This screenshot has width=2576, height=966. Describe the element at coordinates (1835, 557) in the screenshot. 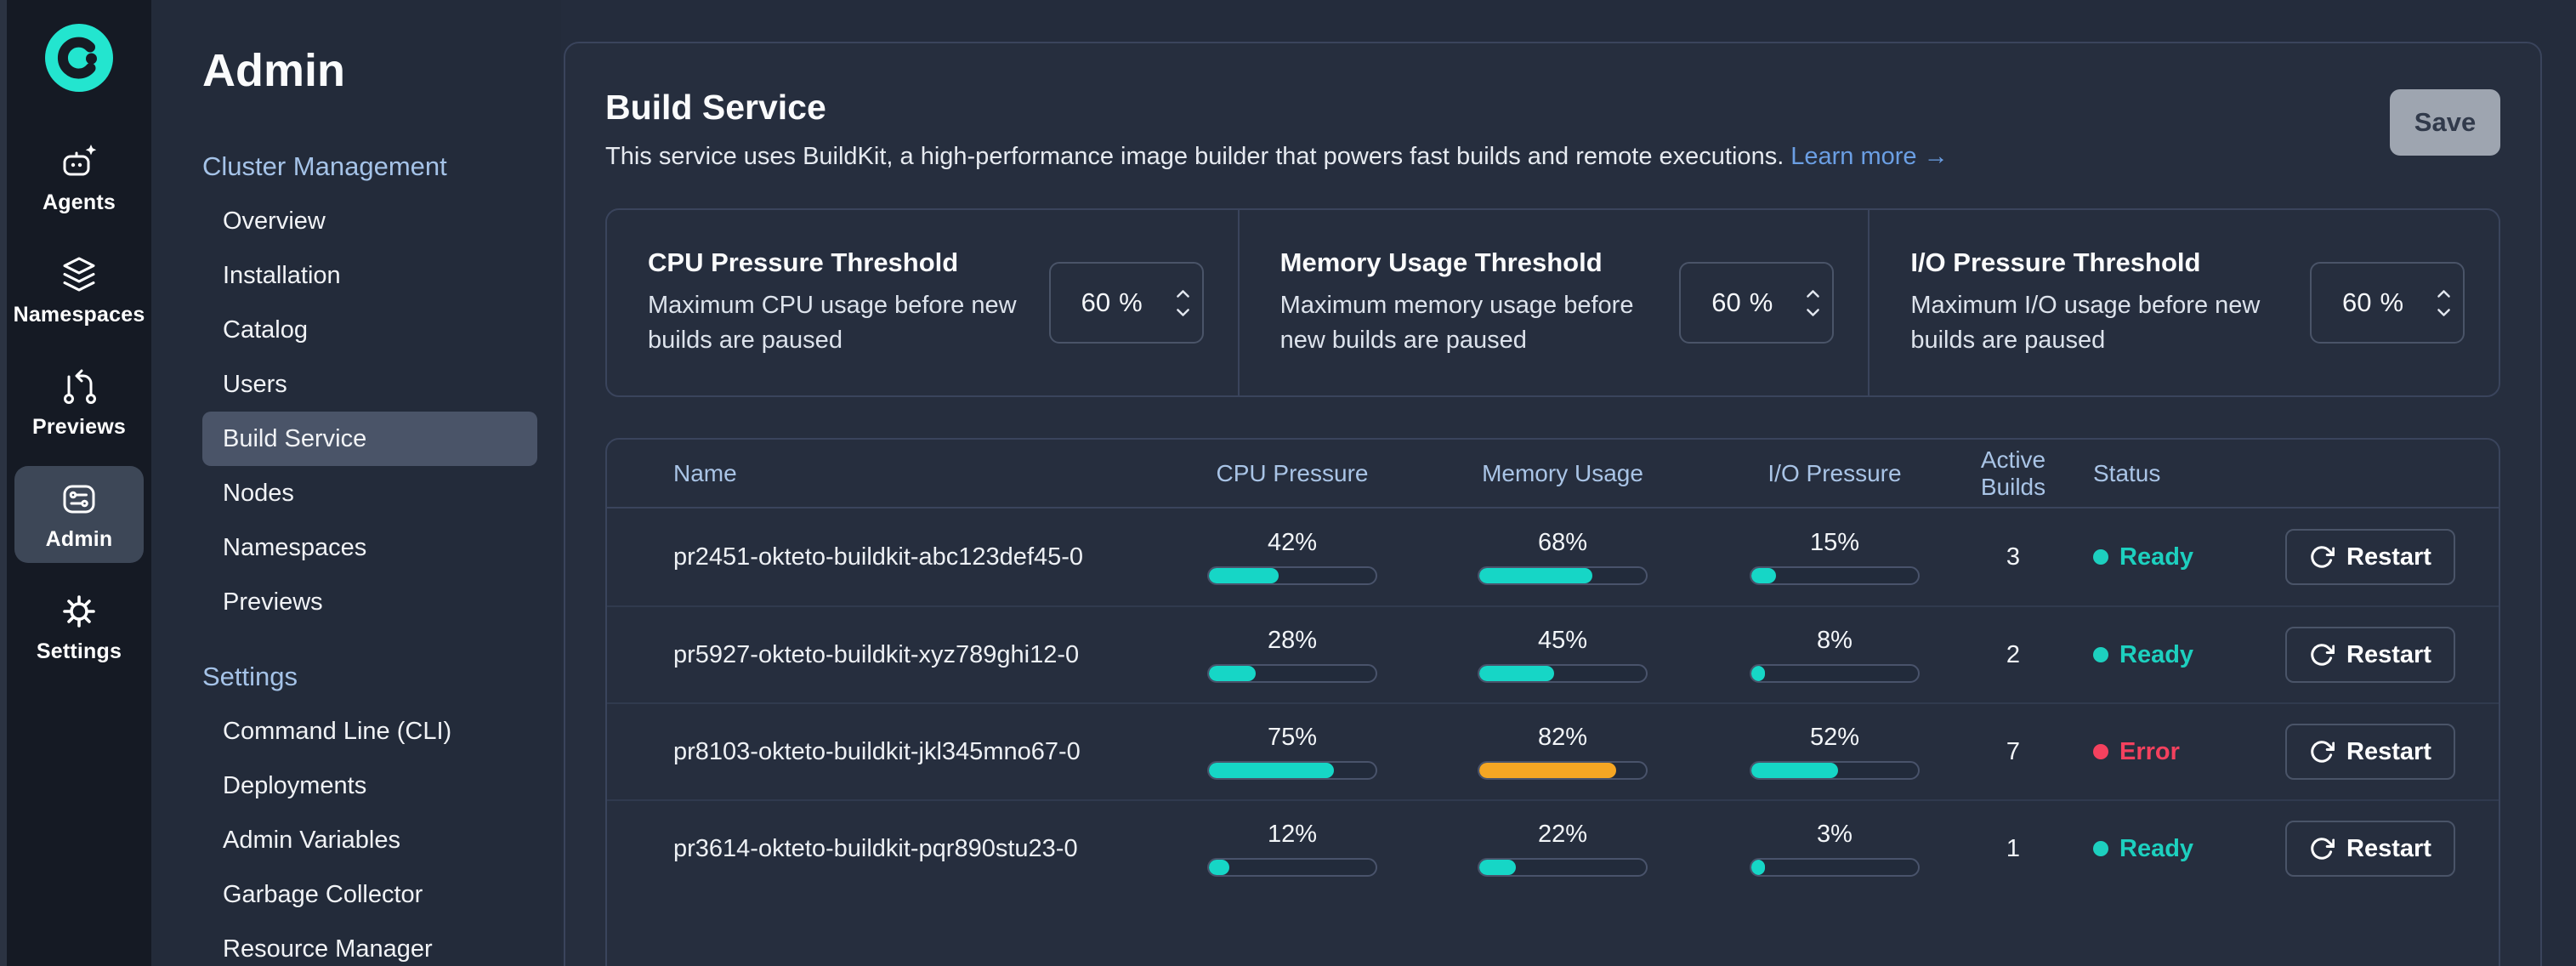

I see `io-pressure-cell: 15%` at that location.